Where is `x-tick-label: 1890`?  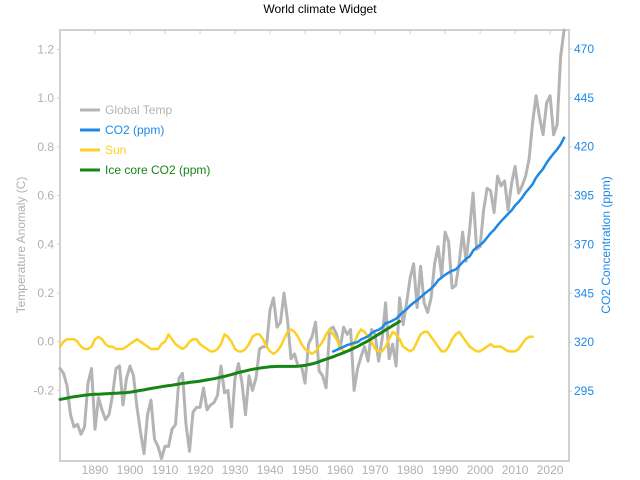 x-tick-label: 1890 is located at coordinates (95, 470).